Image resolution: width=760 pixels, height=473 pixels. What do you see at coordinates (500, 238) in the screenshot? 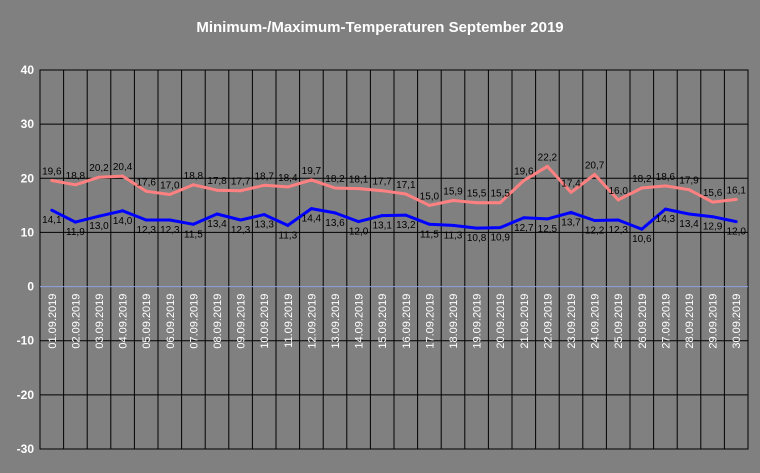
I see `data-label-min: 10,9` at bounding box center [500, 238].